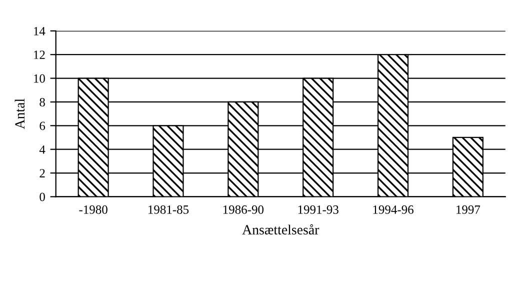 Image resolution: width=532 pixels, height=281 pixels. Describe the element at coordinates (468, 209) in the screenshot. I see `x-tick-label: 1997` at that location.